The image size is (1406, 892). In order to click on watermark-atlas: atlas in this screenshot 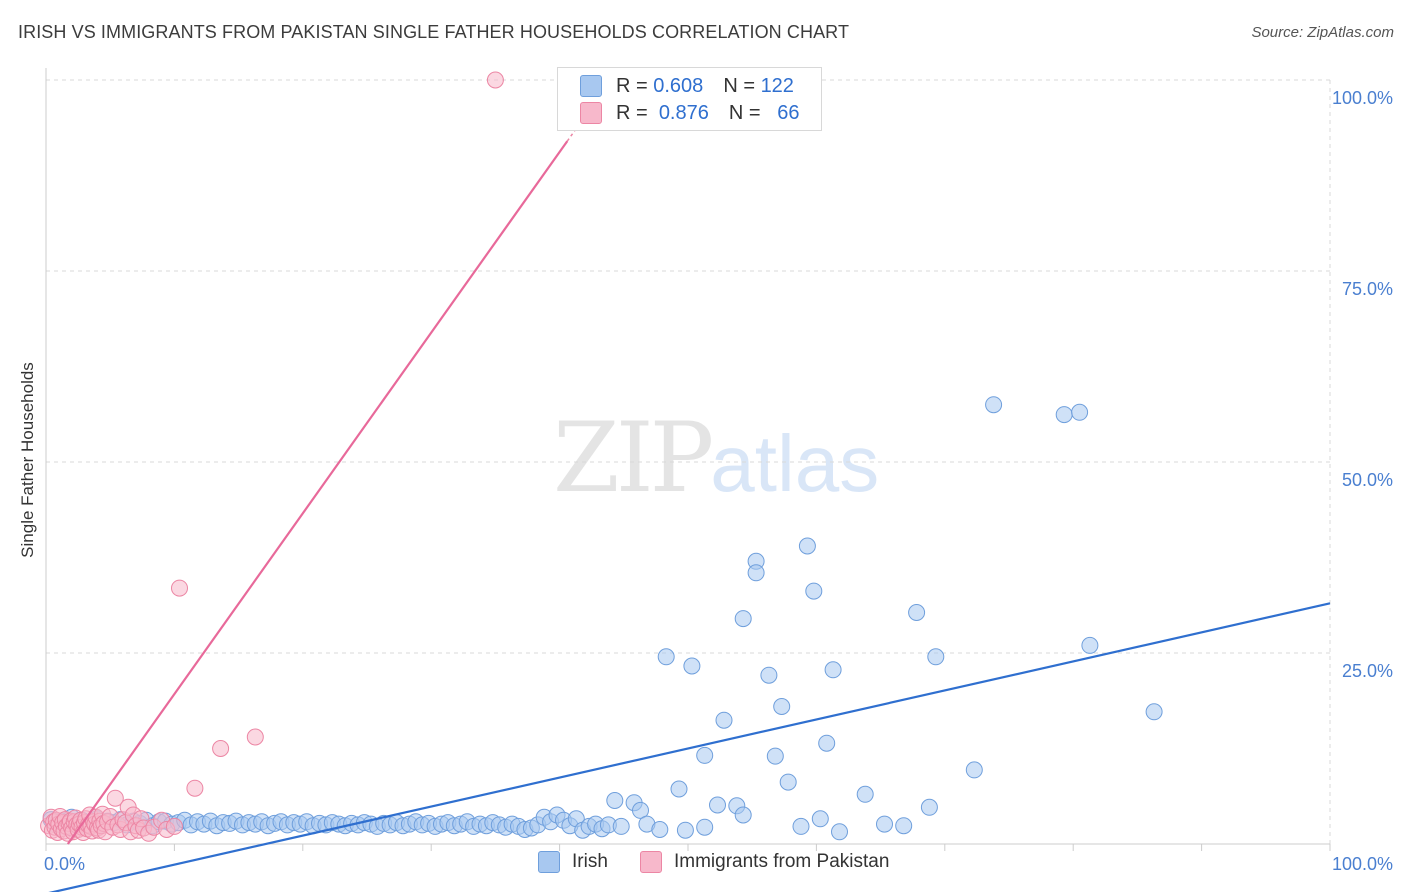, I will do `click(795, 463)`.